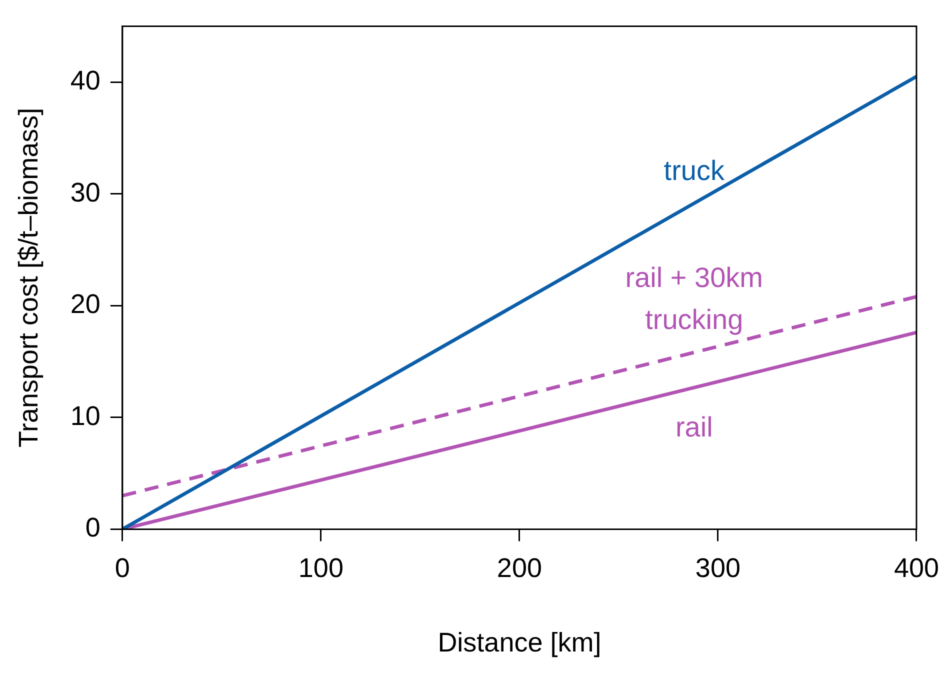 The width and height of the screenshot is (951, 674). Describe the element at coordinates (85, 304) in the screenshot. I see `y-tick-label: 20` at that location.